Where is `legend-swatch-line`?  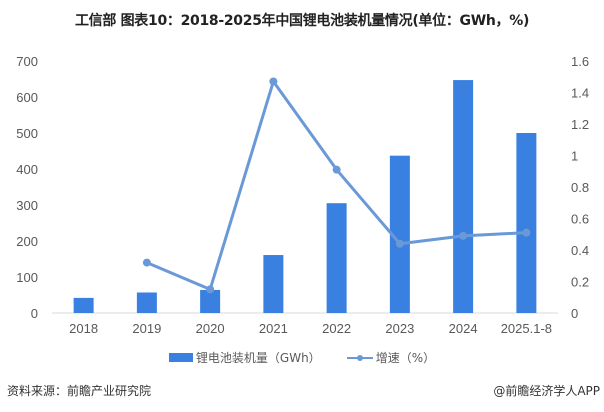 legend-swatch-line is located at coordinates (359, 357).